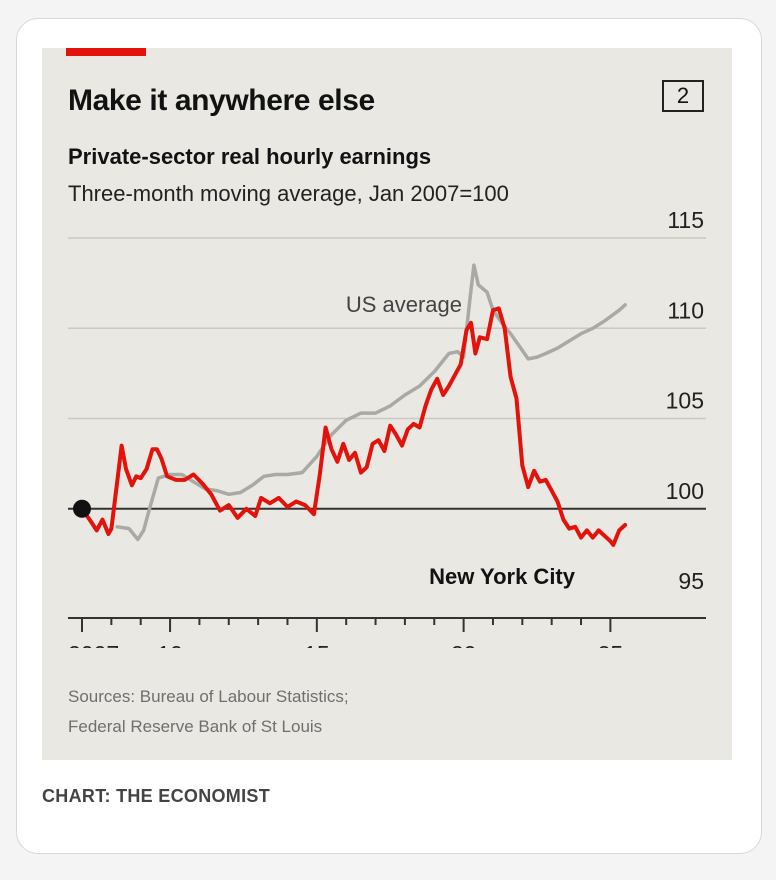 This screenshot has width=776, height=880. I want to click on y-axis-labels: 95 100 105 110 115, so click(685, 400).